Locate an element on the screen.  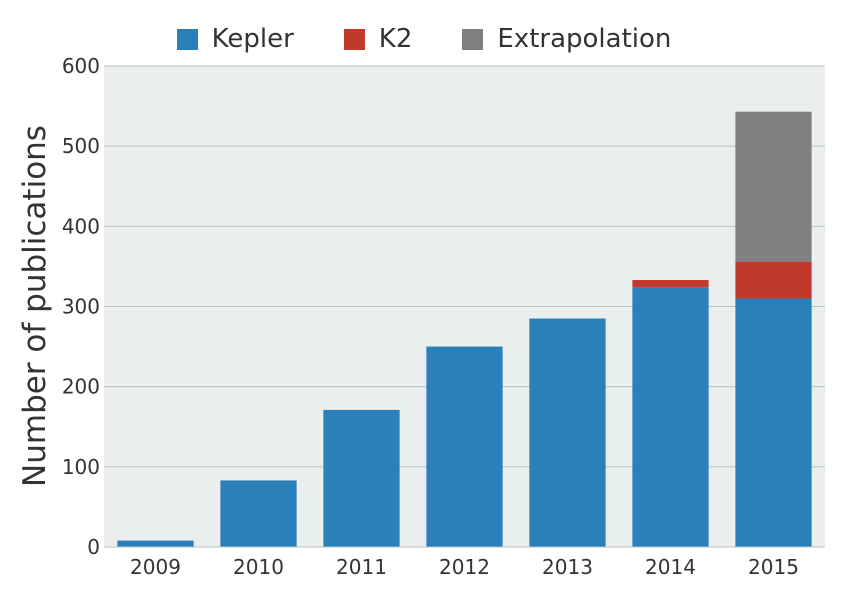
legend-item-k2: K2 is located at coordinates (378, 39).